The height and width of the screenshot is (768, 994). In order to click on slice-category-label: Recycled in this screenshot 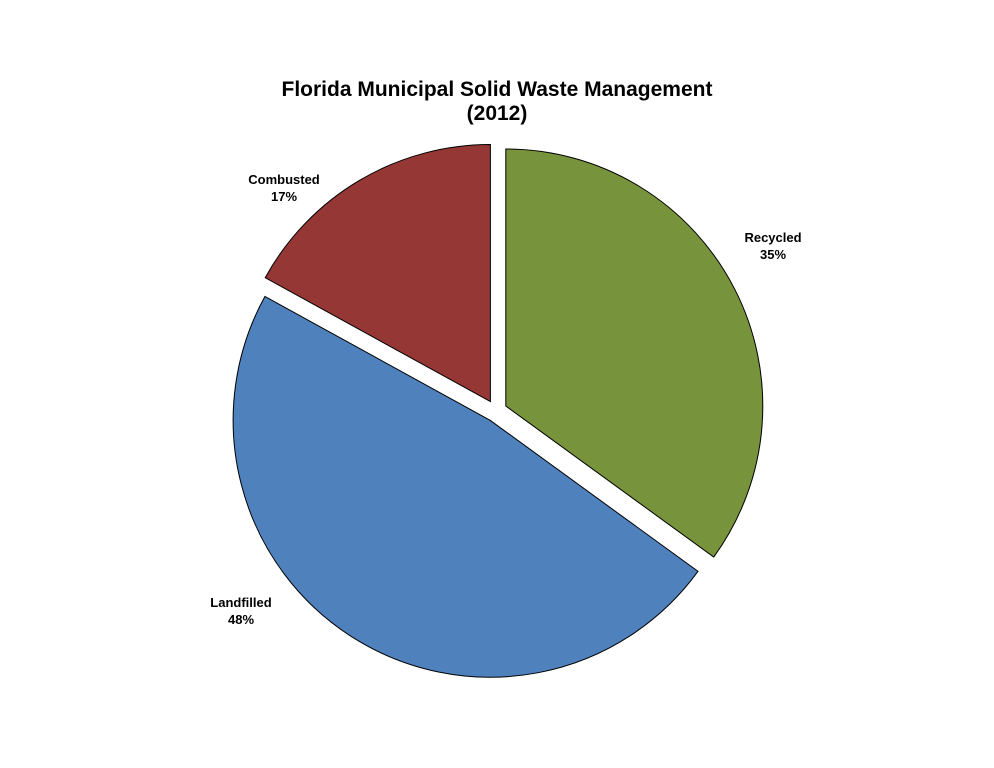, I will do `click(772, 237)`.